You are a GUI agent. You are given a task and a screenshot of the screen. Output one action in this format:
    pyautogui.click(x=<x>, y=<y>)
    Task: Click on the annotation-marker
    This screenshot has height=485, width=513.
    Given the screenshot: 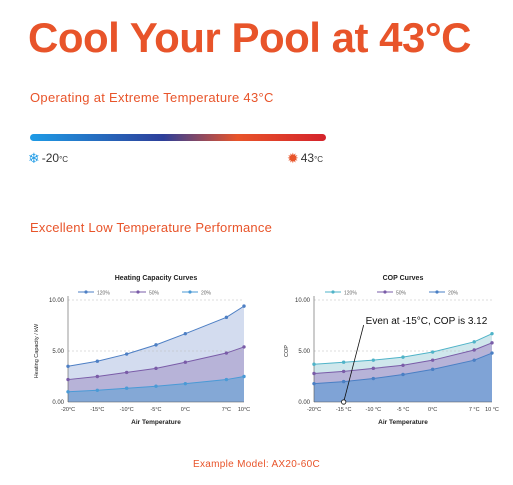 What is the action you would take?
    pyautogui.click(x=344, y=402)
    